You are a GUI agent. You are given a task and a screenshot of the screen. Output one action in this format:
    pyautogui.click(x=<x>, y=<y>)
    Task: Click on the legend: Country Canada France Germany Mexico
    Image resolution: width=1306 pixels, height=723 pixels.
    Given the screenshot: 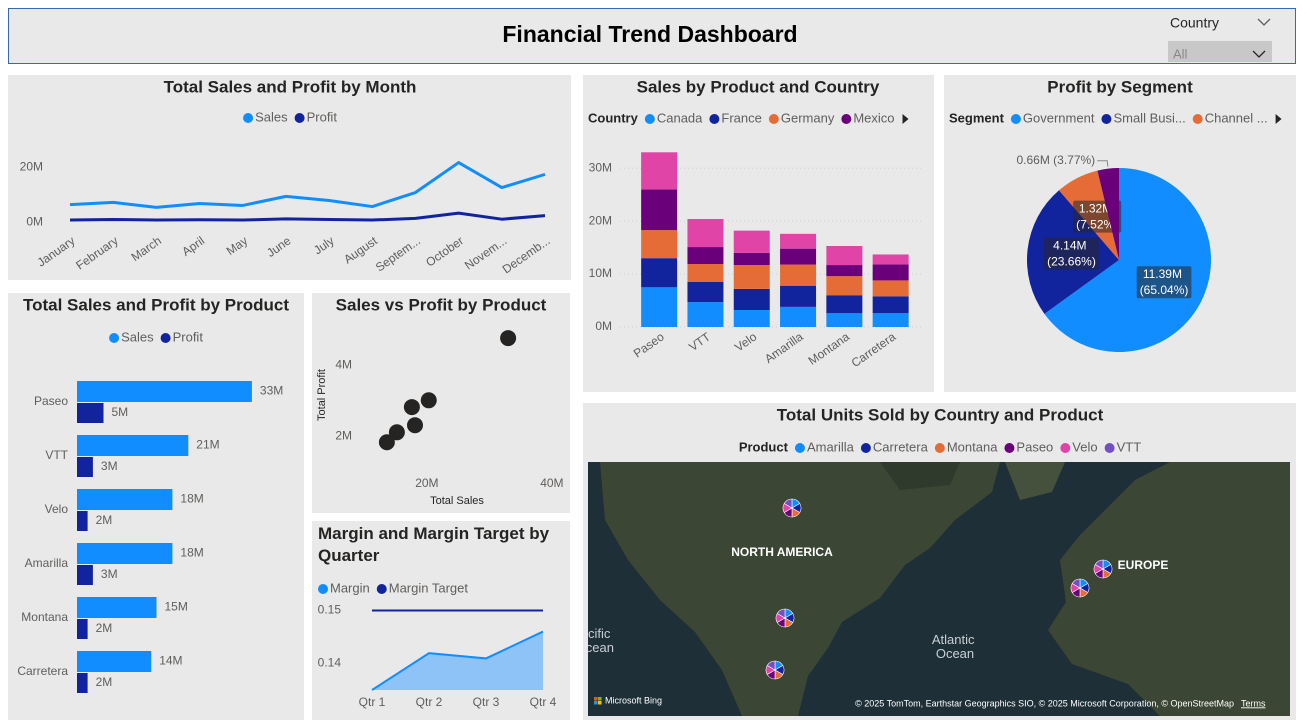 What is the action you would take?
    pyautogui.click(x=748, y=117)
    